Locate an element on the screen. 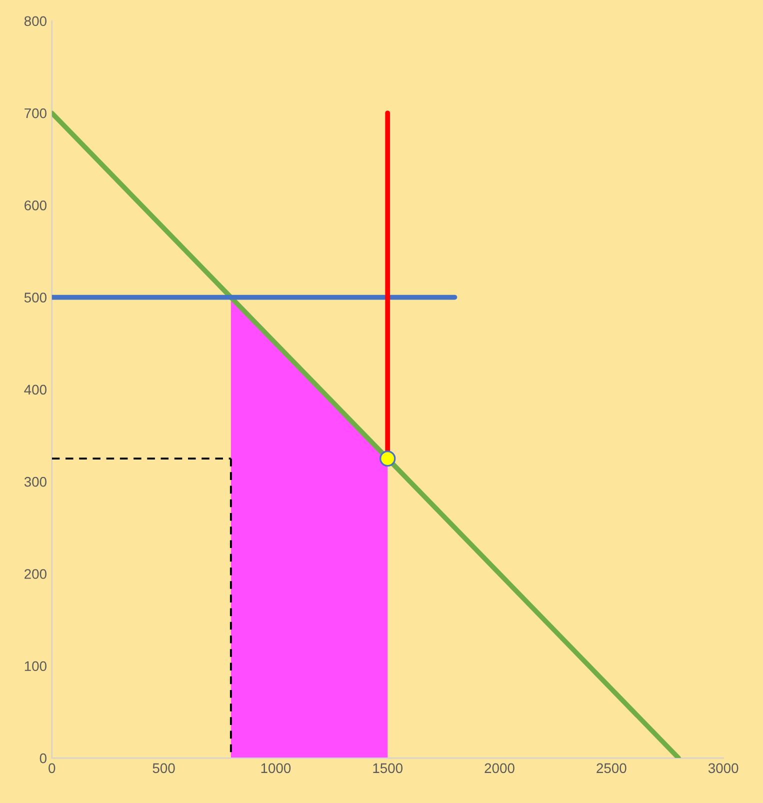 Image resolution: width=763 pixels, height=803 pixels. y-tick-label: 200 is located at coordinates (35, 574).